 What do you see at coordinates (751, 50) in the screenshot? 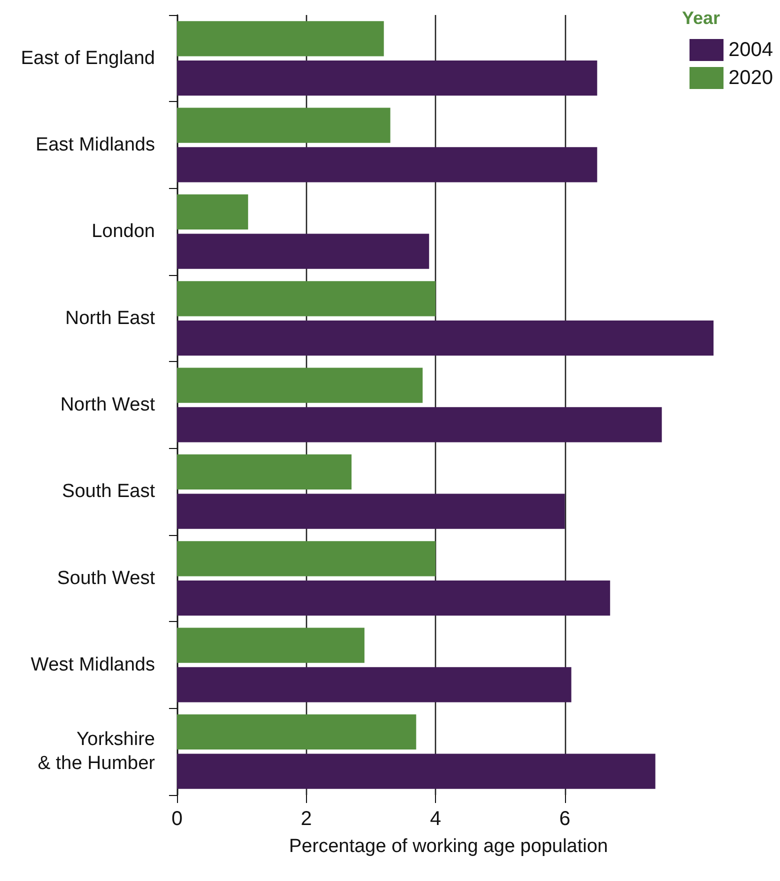
I see `legend-label: 2004` at bounding box center [751, 50].